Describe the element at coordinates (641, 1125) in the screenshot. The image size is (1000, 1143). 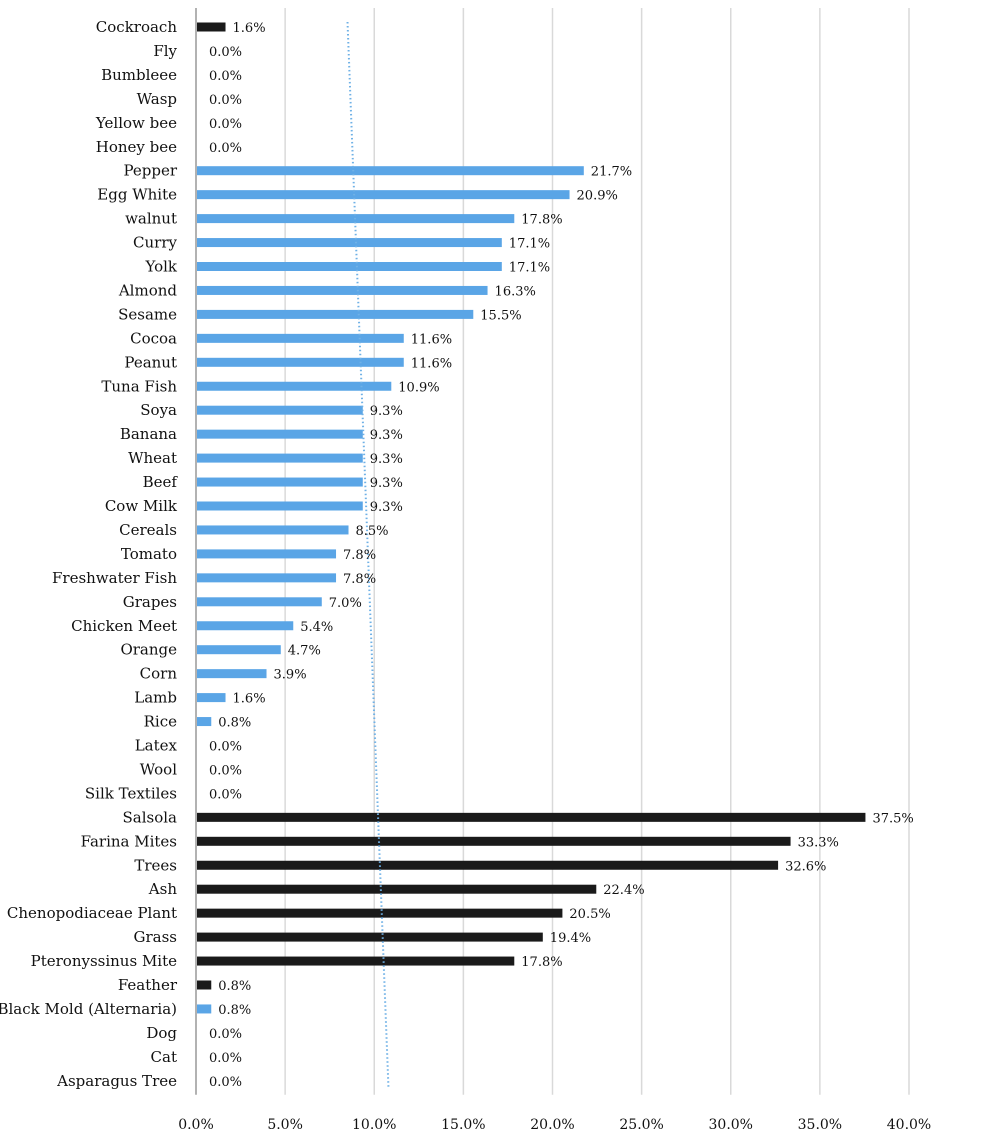
I see `x-tick-label: 25.0%` at that location.